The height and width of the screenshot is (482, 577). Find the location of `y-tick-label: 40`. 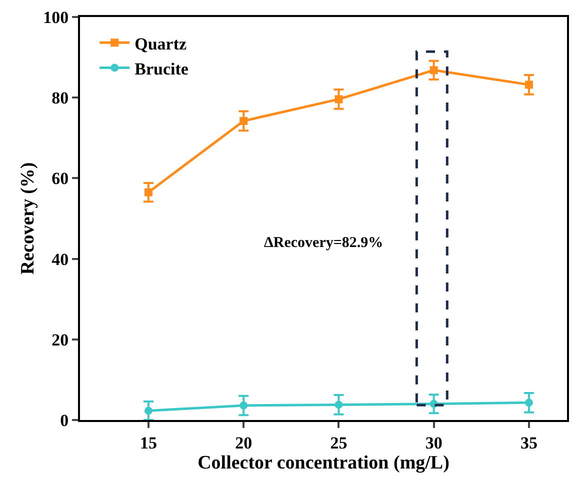

y-tick-label: 40 is located at coordinates (60, 259).